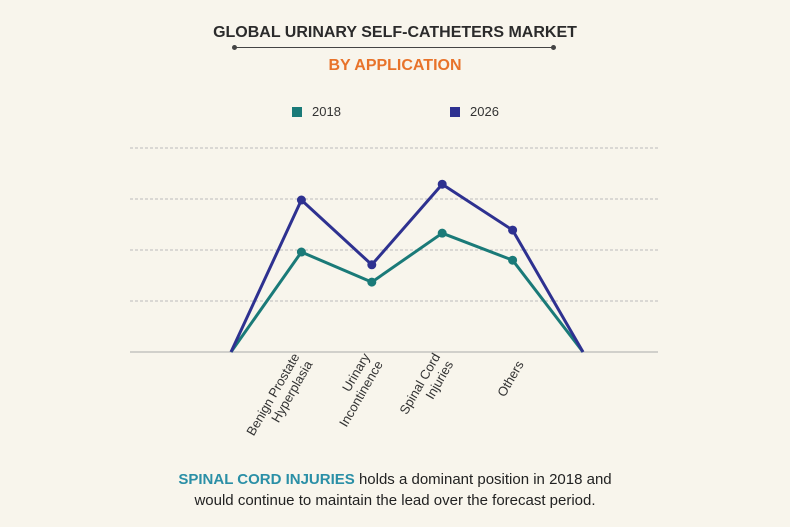 Image resolution: width=790 pixels, height=527 pixels. I want to click on x-tick-label: UrinaryIncontinence, so click(354, 389).